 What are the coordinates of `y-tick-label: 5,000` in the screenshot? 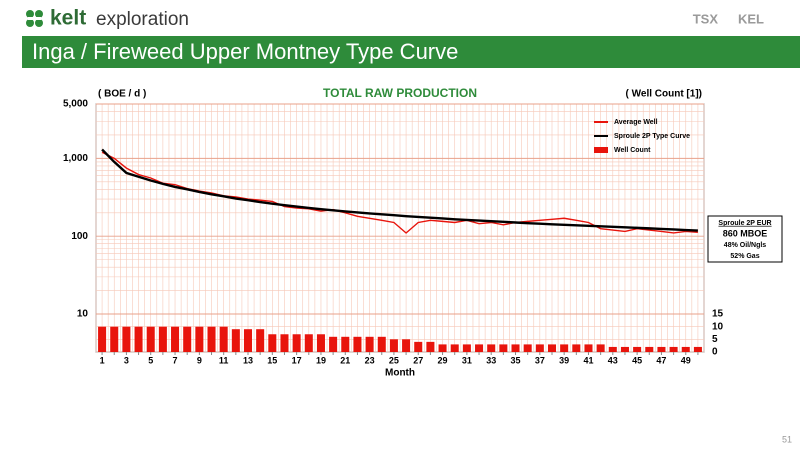 It's located at (75, 104).